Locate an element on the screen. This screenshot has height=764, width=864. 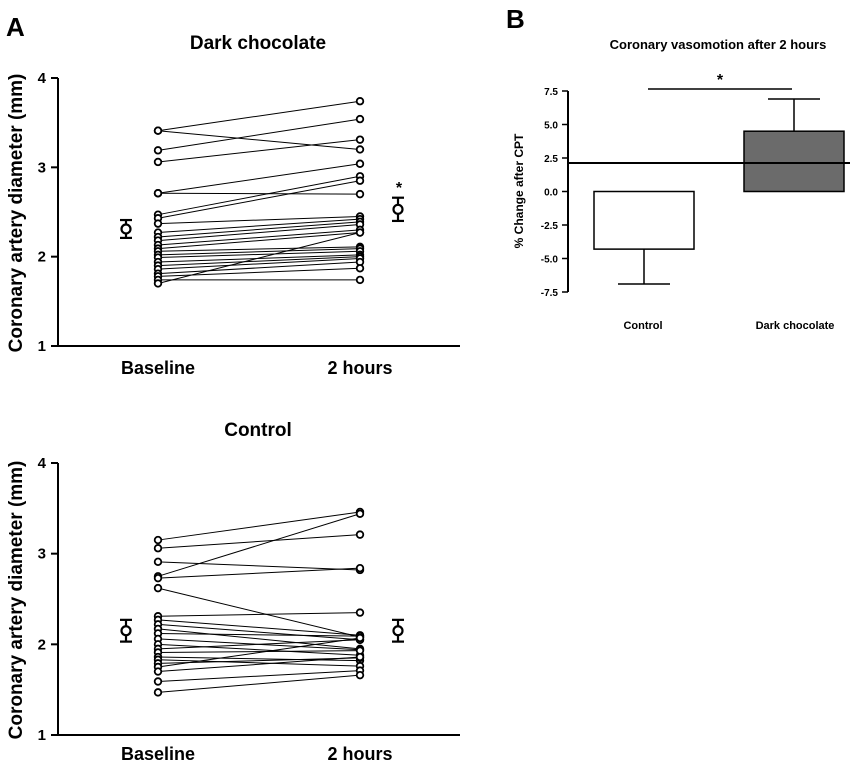
chart-title: Control is located at coordinates (258, 430).